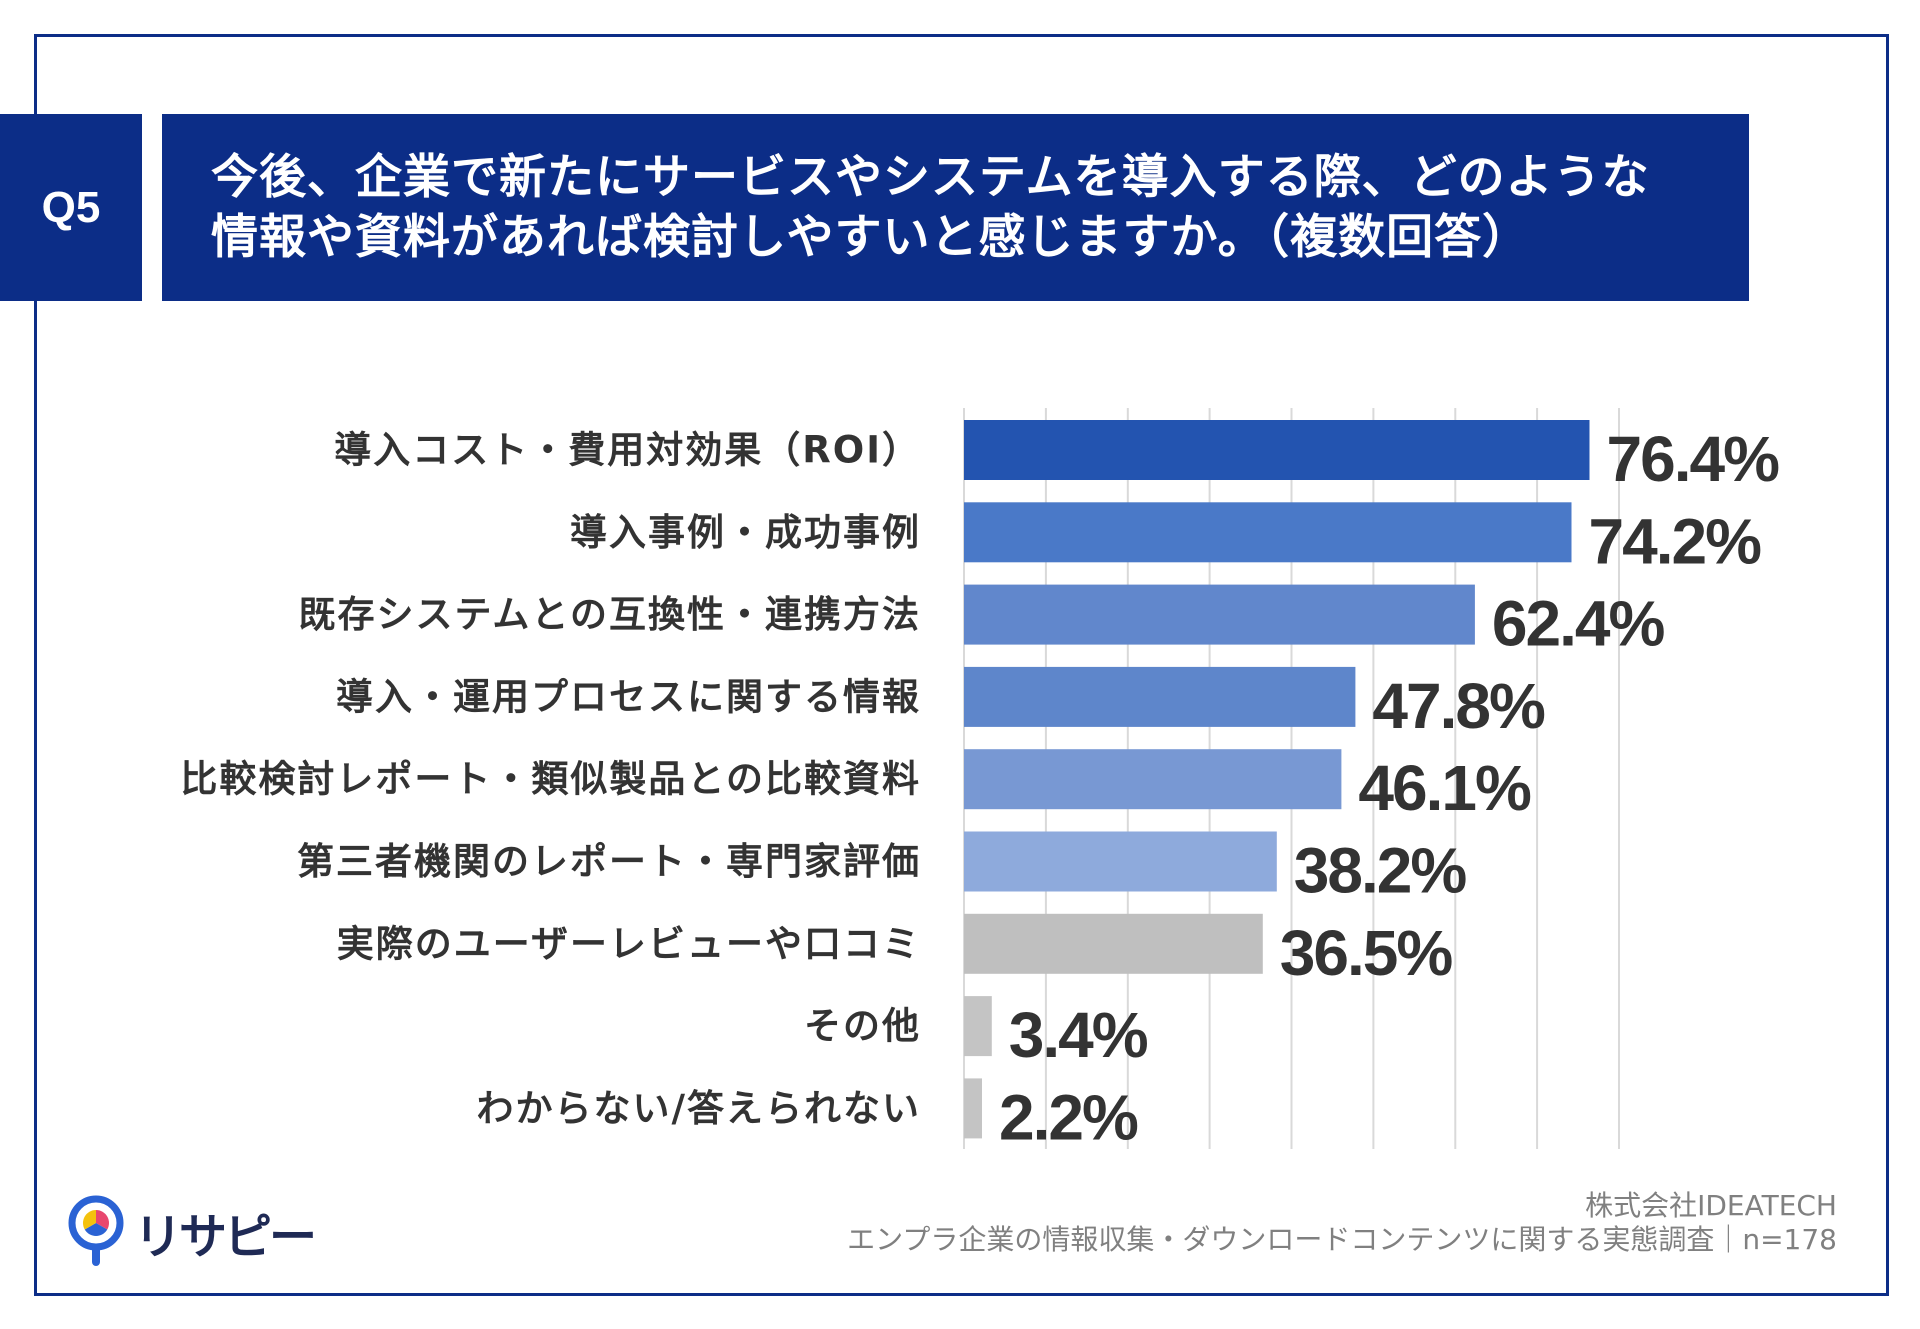  I want to click on category-label-4: 導入・運用プロセスに関する情報, so click(628, 696).